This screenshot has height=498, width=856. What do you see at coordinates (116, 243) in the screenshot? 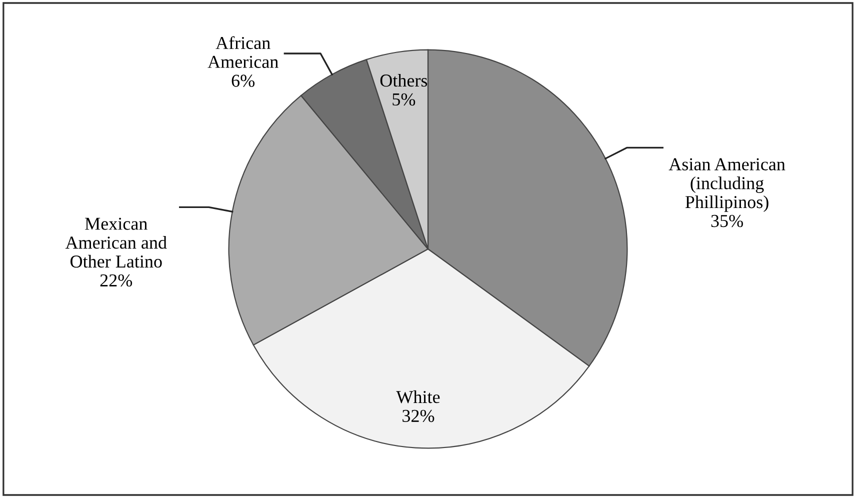
I see `slice-label: Mexican American and Other Latino` at bounding box center [116, 243].